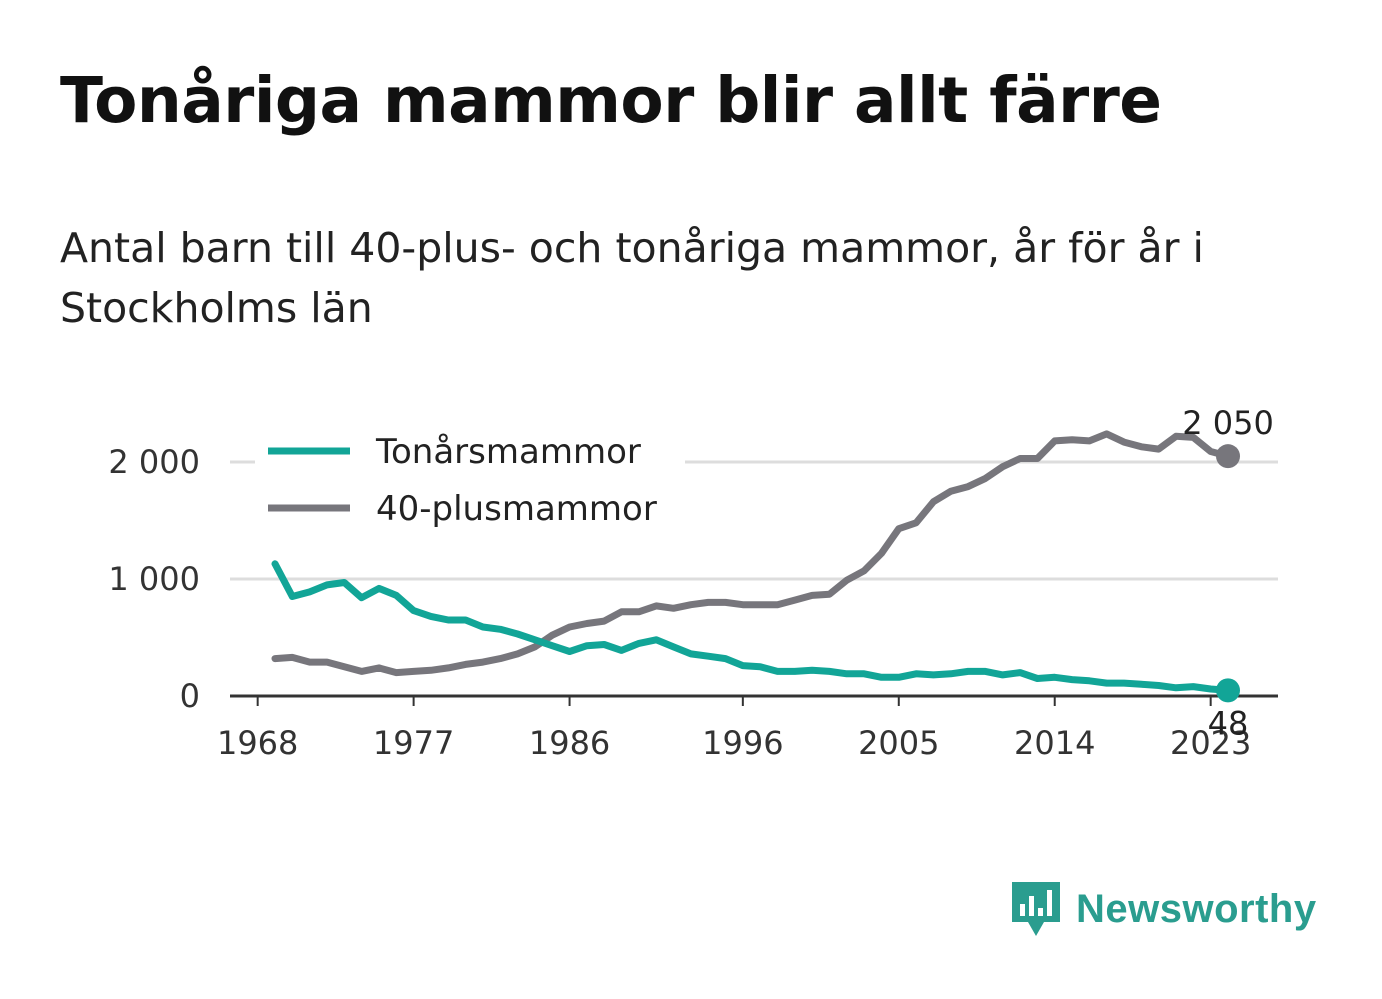 The height and width of the screenshot is (999, 1382). Describe the element at coordinates (257, 743) in the screenshot. I see `x-tick-label: 1968` at that location.